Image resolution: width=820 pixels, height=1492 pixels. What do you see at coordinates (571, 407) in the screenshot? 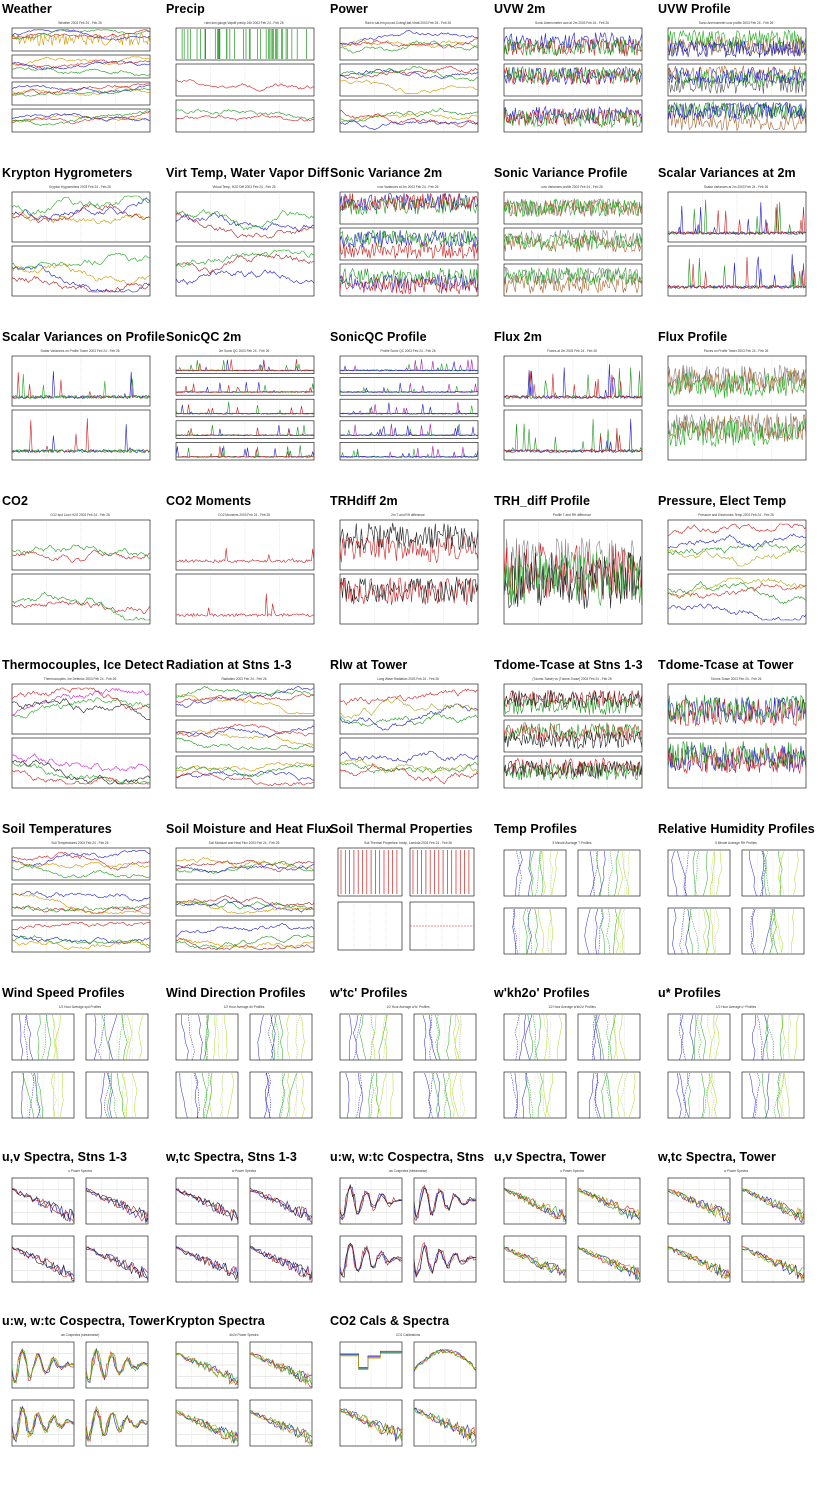
I see `plot-thumbnail: Fluxes at 2m 2003 Feb 24 - Feb 26` at bounding box center [571, 407].